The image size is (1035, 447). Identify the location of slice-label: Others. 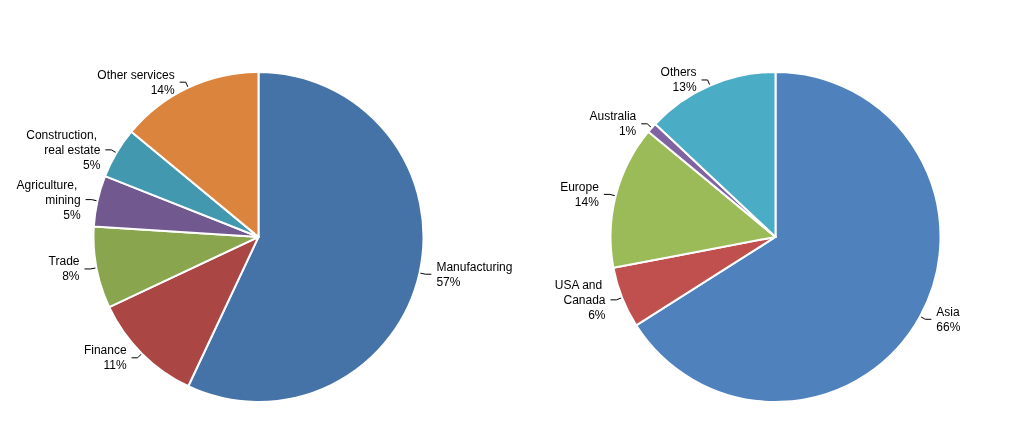
(678, 72).